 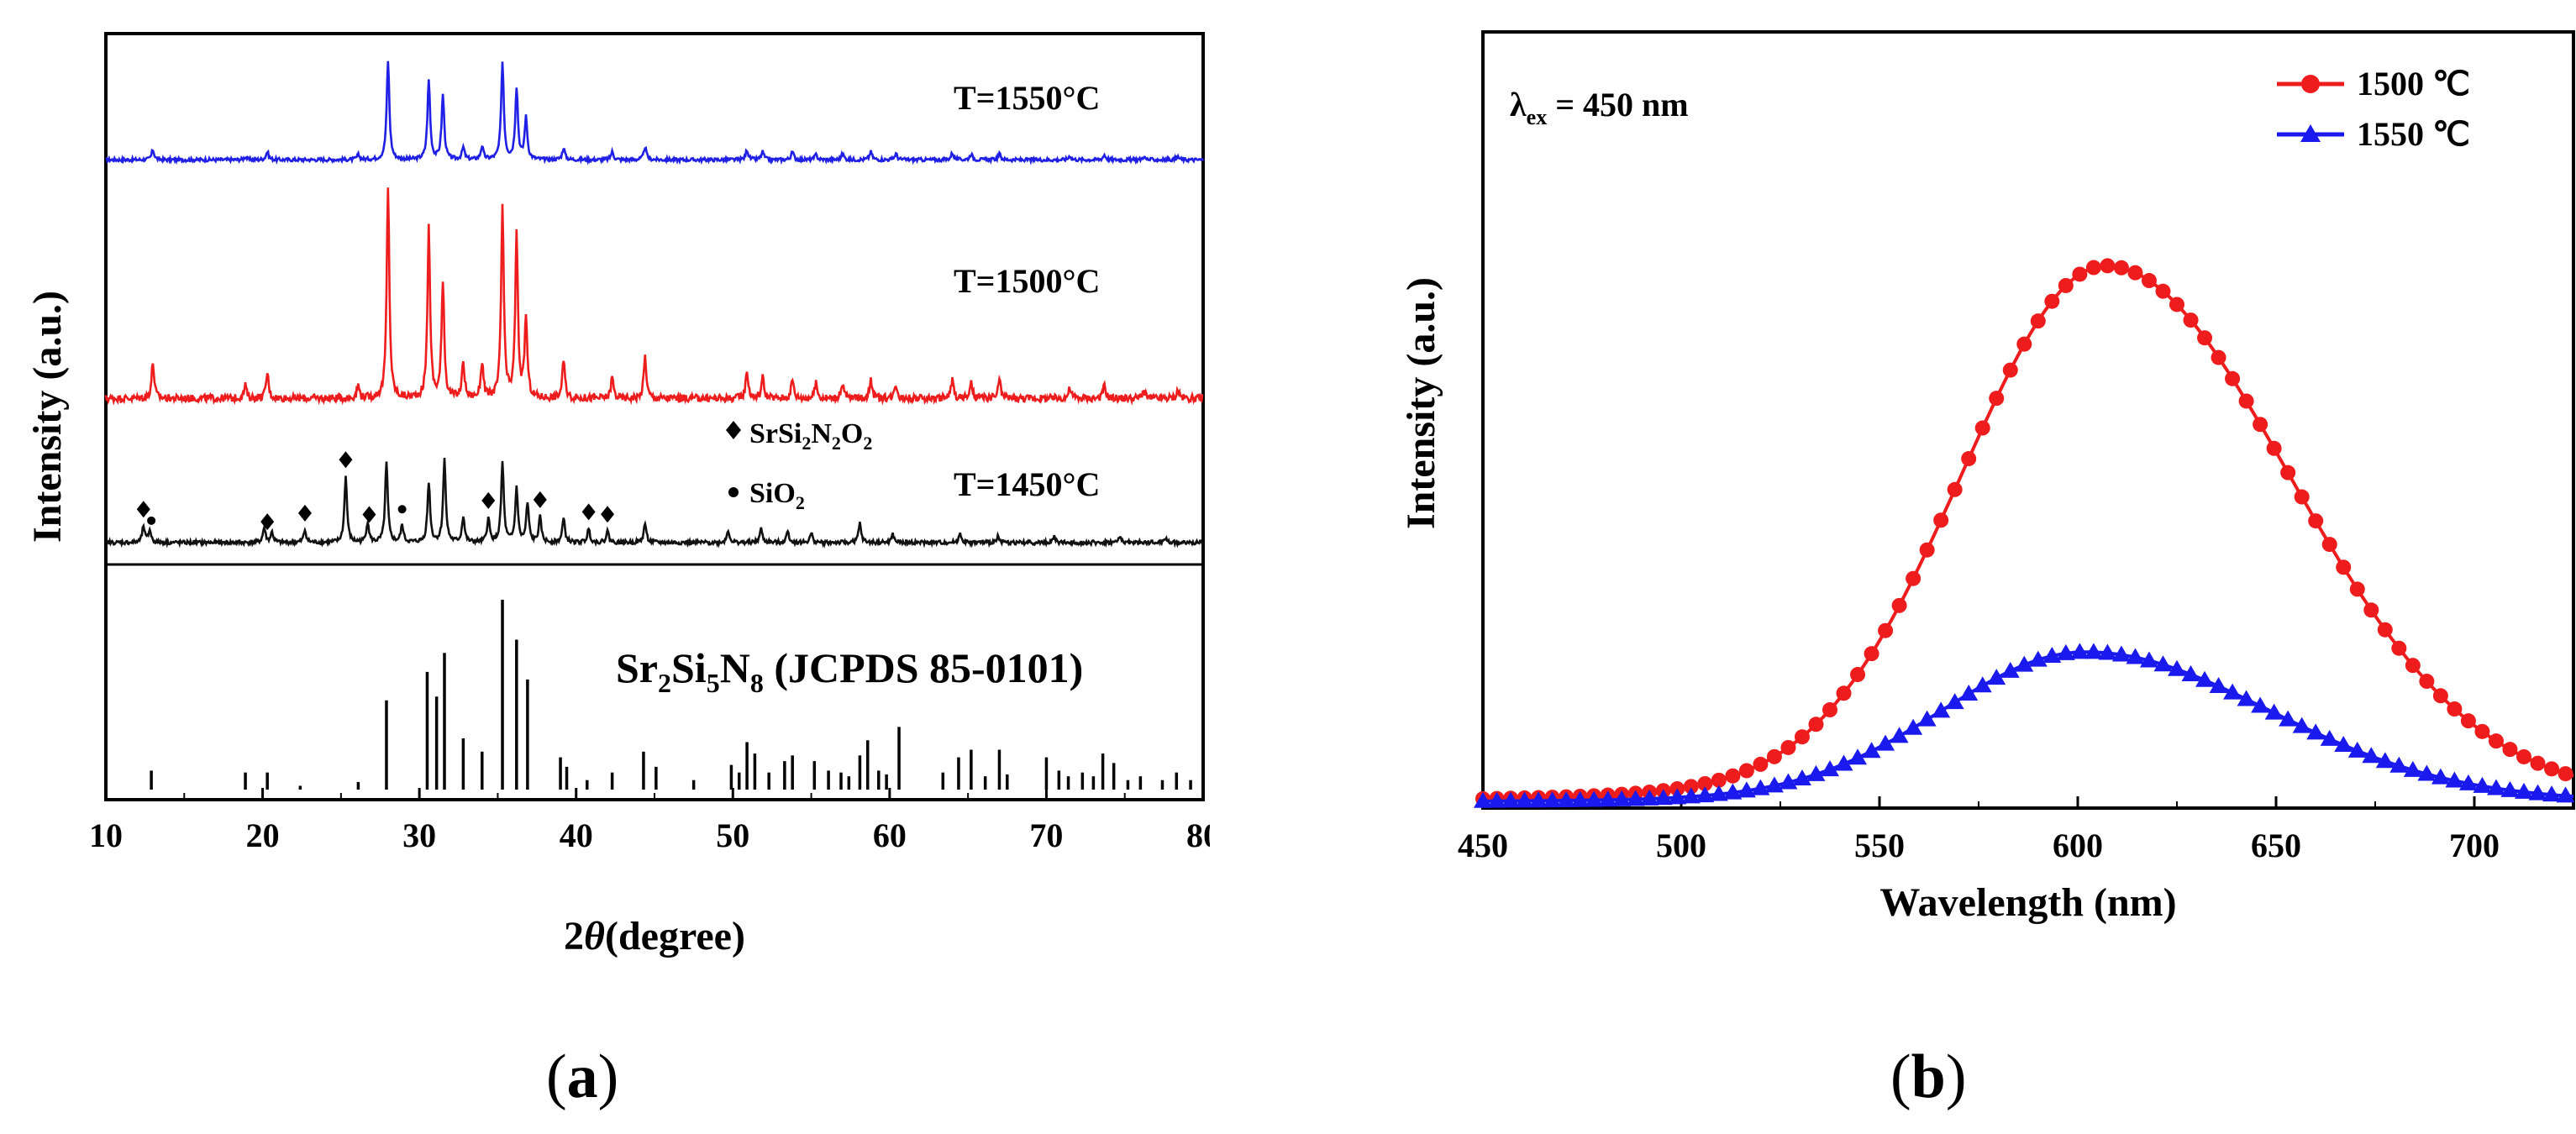 I want to click on pl-x-tick-label: 550, so click(x=1879, y=845).